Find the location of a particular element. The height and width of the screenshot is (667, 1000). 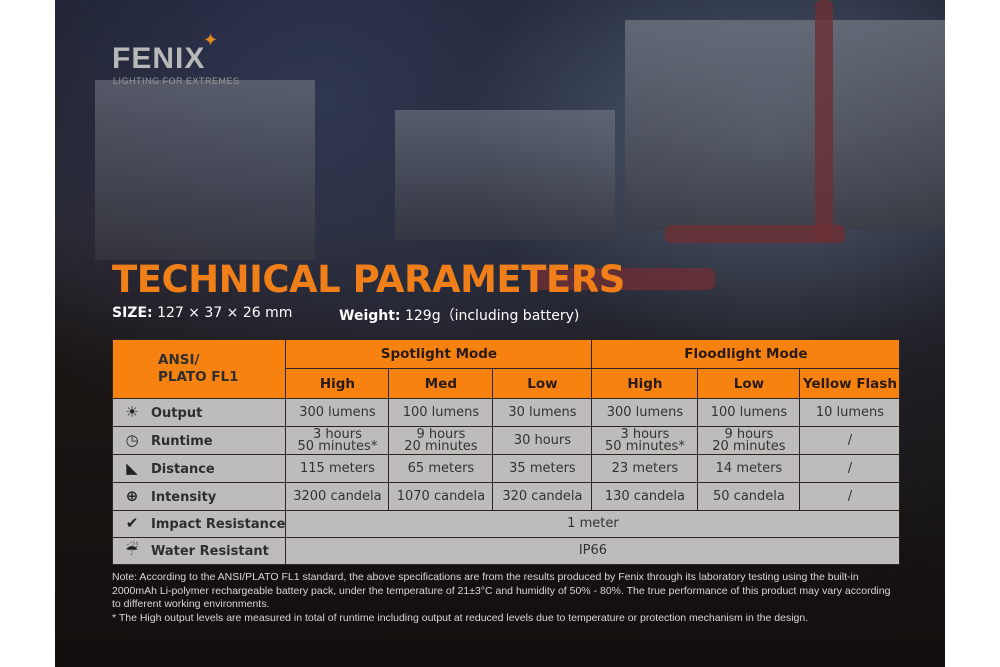

corner-line: ANSI/ is located at coordinates (179, 360).